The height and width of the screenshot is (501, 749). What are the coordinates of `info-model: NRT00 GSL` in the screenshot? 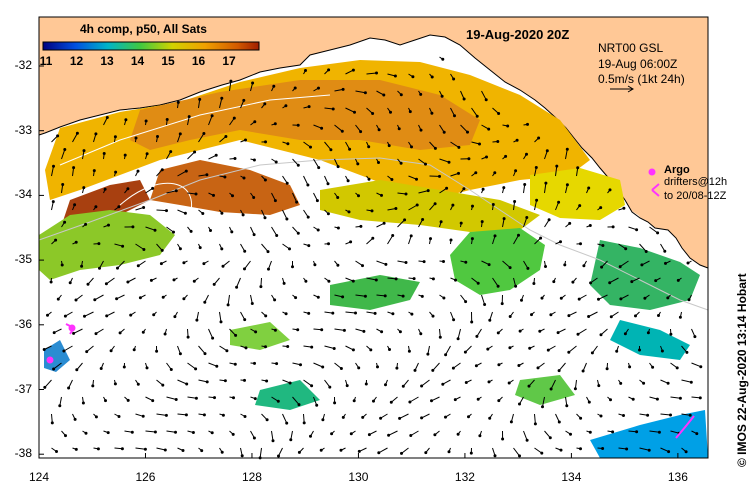 It's located at (630, 48).